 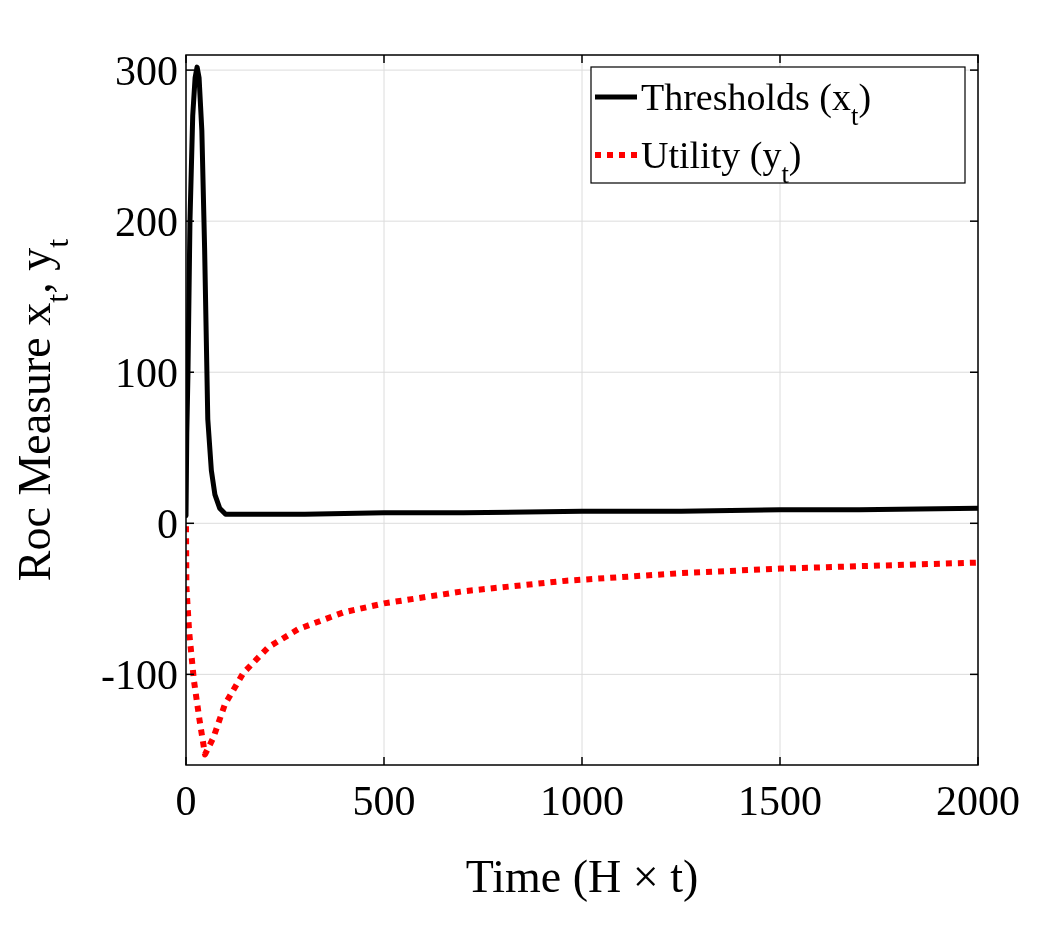 I want to click on legend-label: Thresholds (x$_{t}$), so click(x=756, y=104).